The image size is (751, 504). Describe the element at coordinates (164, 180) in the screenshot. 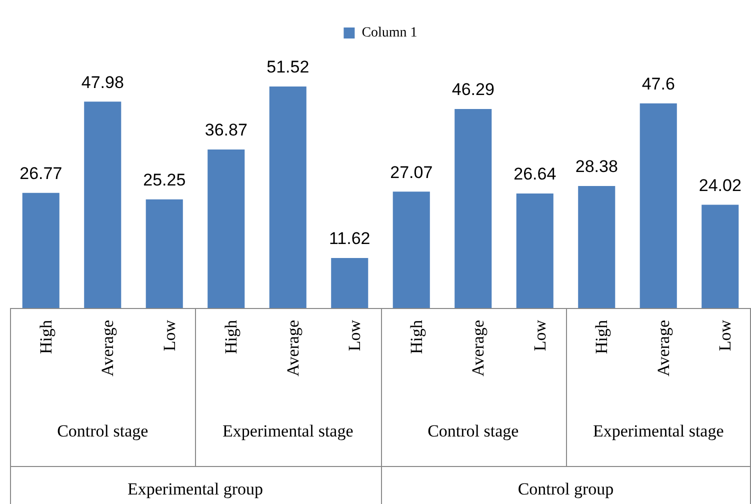

I see `data-label: 25.25` at that location.